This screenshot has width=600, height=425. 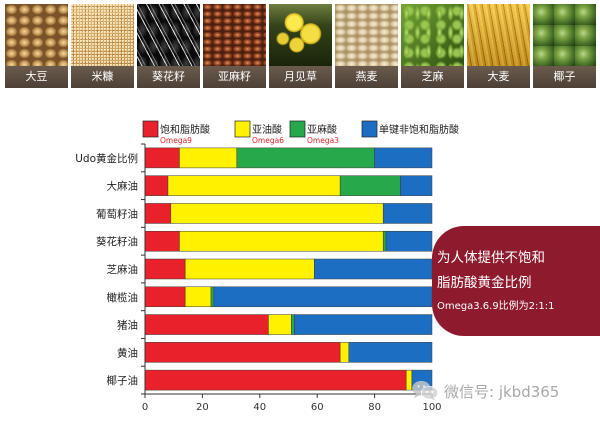 I want to click on legend-swatch-saturated, so click(x=150, y=129).